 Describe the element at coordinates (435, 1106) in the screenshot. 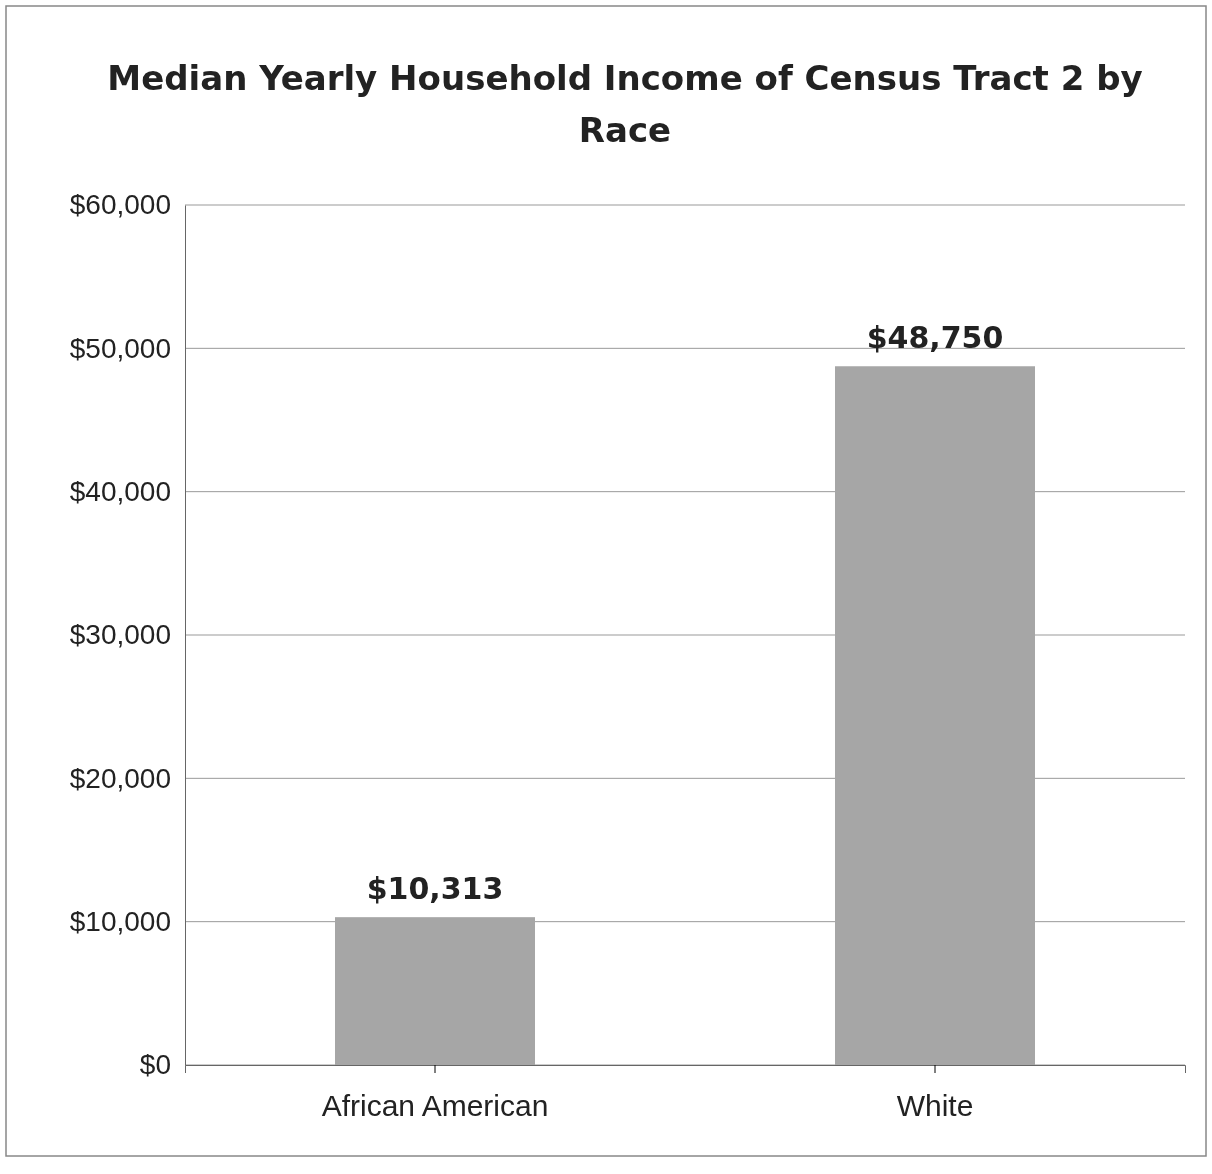

I see `x-tick-label: African American` at that location.